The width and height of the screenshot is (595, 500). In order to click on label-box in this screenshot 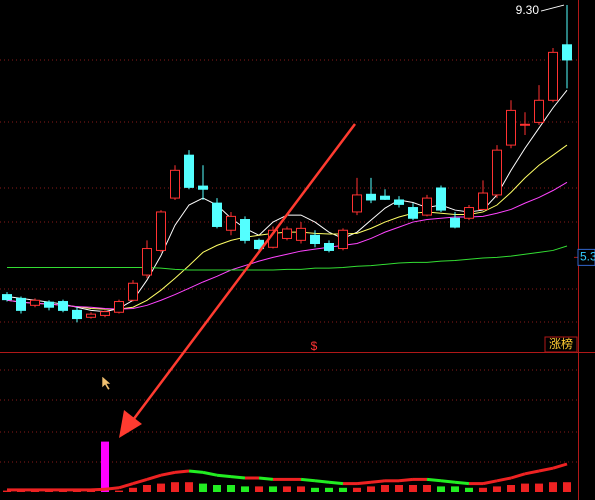, I will do `click(561, 344)`.